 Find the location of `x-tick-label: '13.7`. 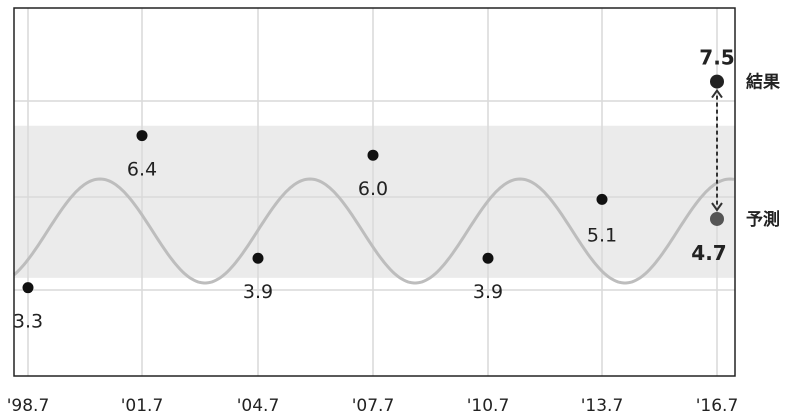

x-tick-label: '13.7 is located at coordinates (602, 406).